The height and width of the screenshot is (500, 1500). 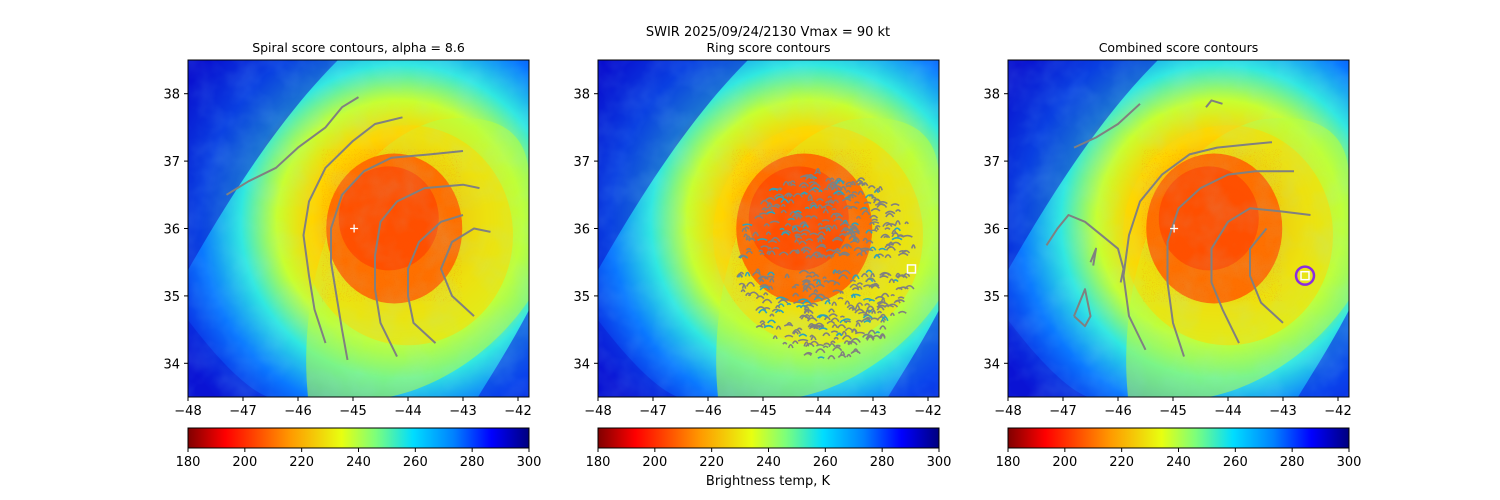 I want to click on ring-contours, so click(x=826, y=264).